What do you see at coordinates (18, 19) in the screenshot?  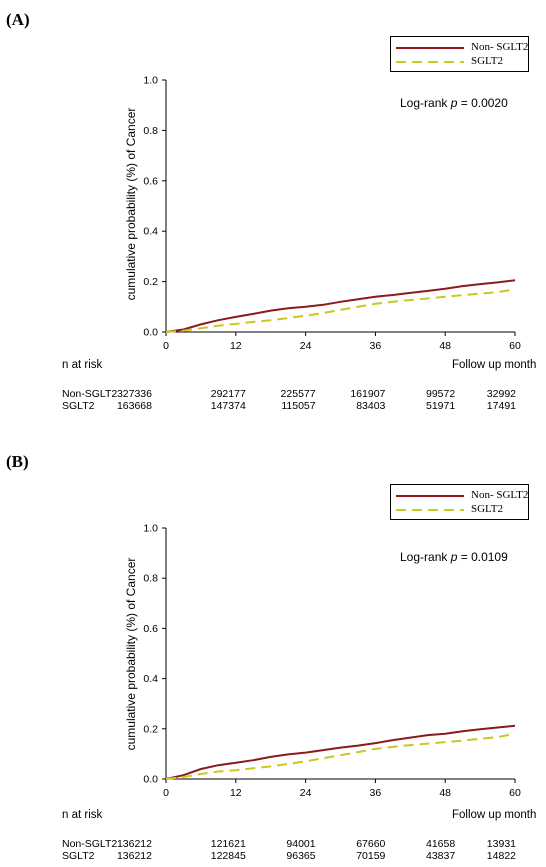 I see `panel-label: (A)` at bounding box center [18, 19].